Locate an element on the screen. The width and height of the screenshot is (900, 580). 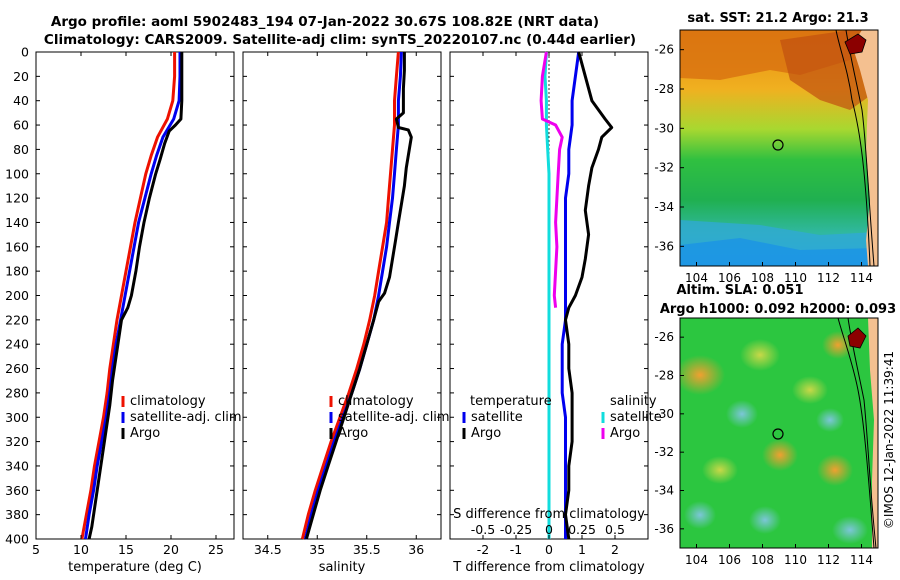
y-tick-label: 140 is located at coordinates (17, 222).